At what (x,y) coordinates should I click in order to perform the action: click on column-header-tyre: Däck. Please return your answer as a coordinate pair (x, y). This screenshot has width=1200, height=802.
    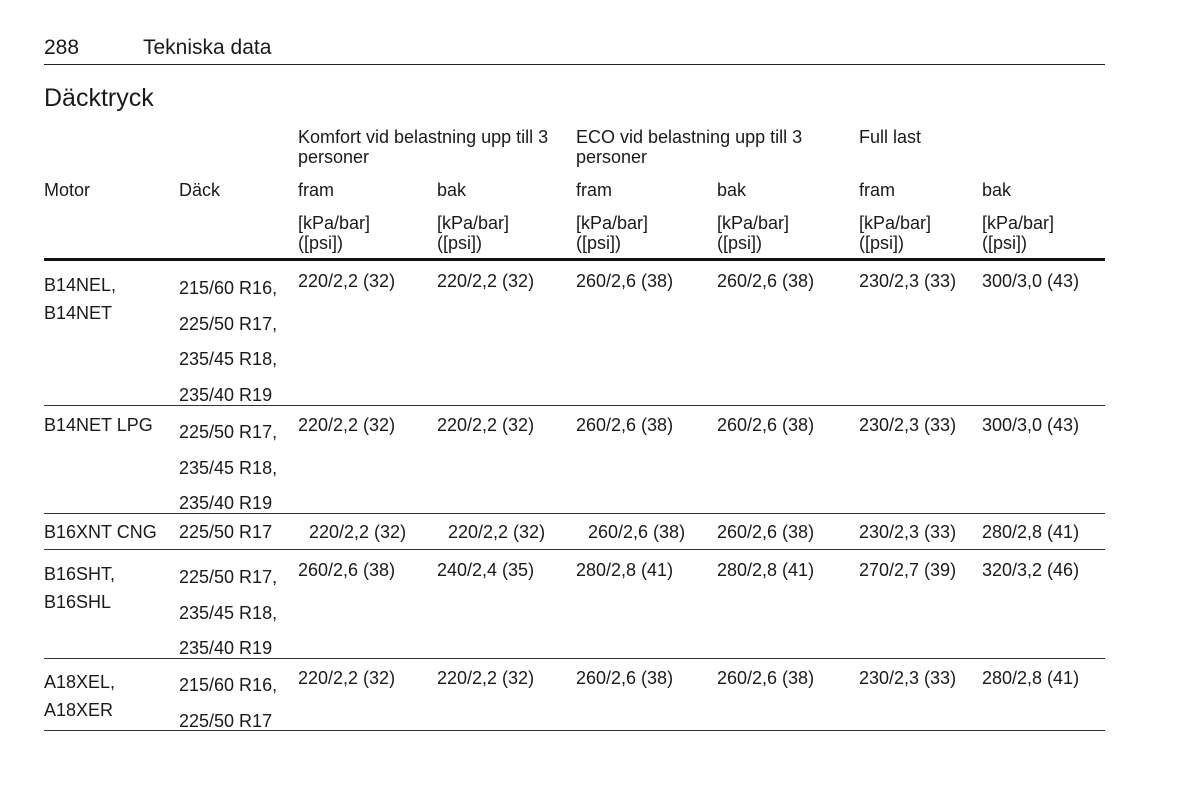
    Looking at the image, I should click on (200, 190).